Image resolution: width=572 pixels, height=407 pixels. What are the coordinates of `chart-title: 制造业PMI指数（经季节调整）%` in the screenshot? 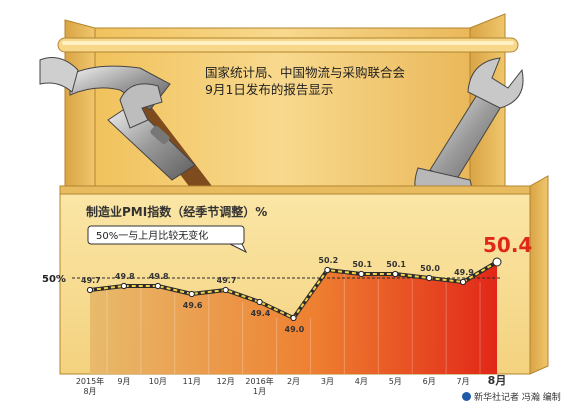 It's located at (176, 211).